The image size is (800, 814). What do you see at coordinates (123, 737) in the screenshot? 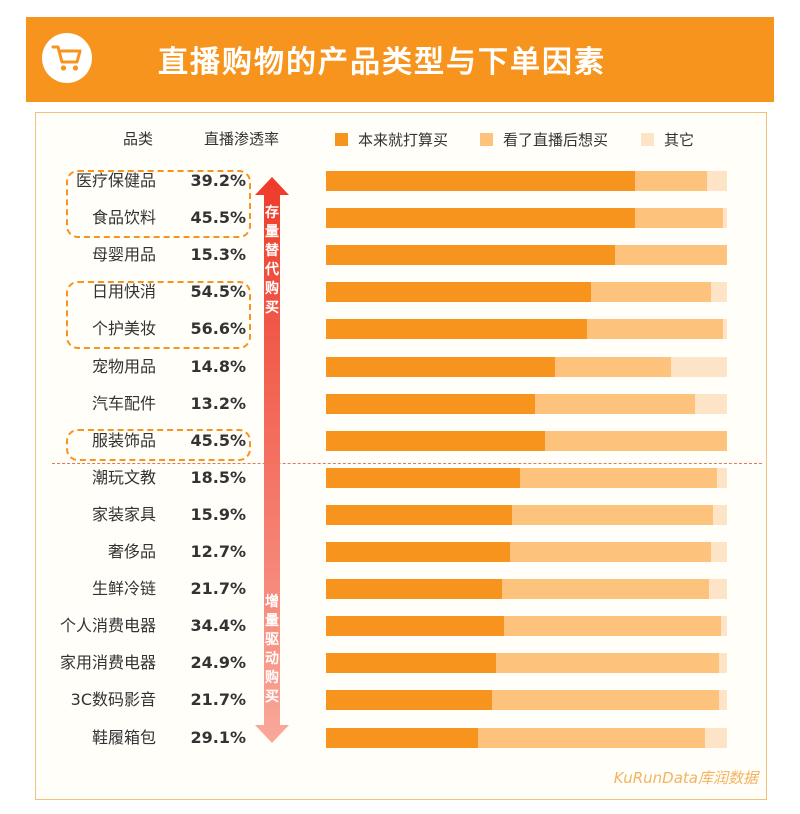
I see `category-label: 鞋履箱包` at bounding box center [123, 737].